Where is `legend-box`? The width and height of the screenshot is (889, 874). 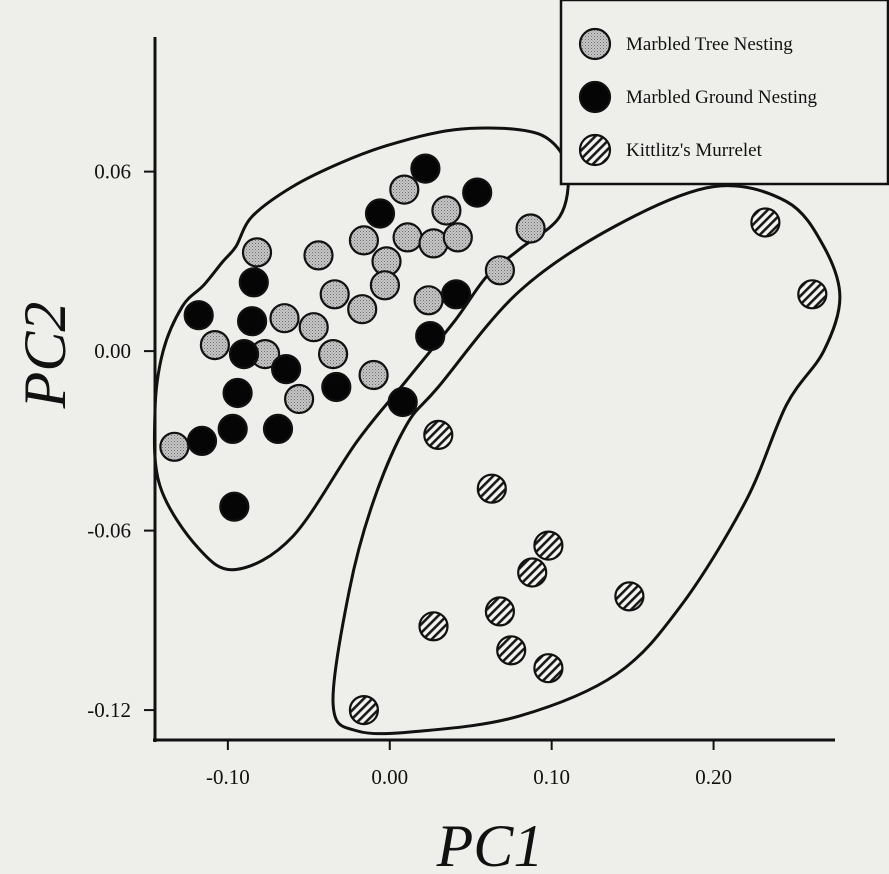 legend-box is located at coordinates (724, 93).